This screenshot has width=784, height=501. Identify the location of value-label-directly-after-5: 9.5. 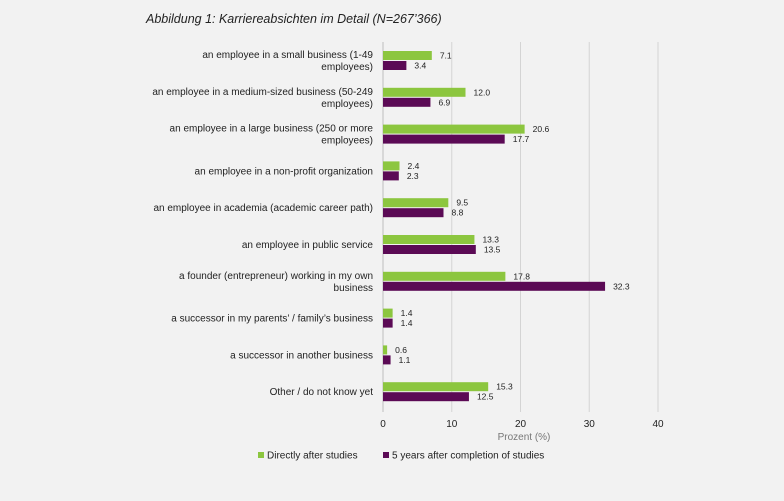
(462, 203).